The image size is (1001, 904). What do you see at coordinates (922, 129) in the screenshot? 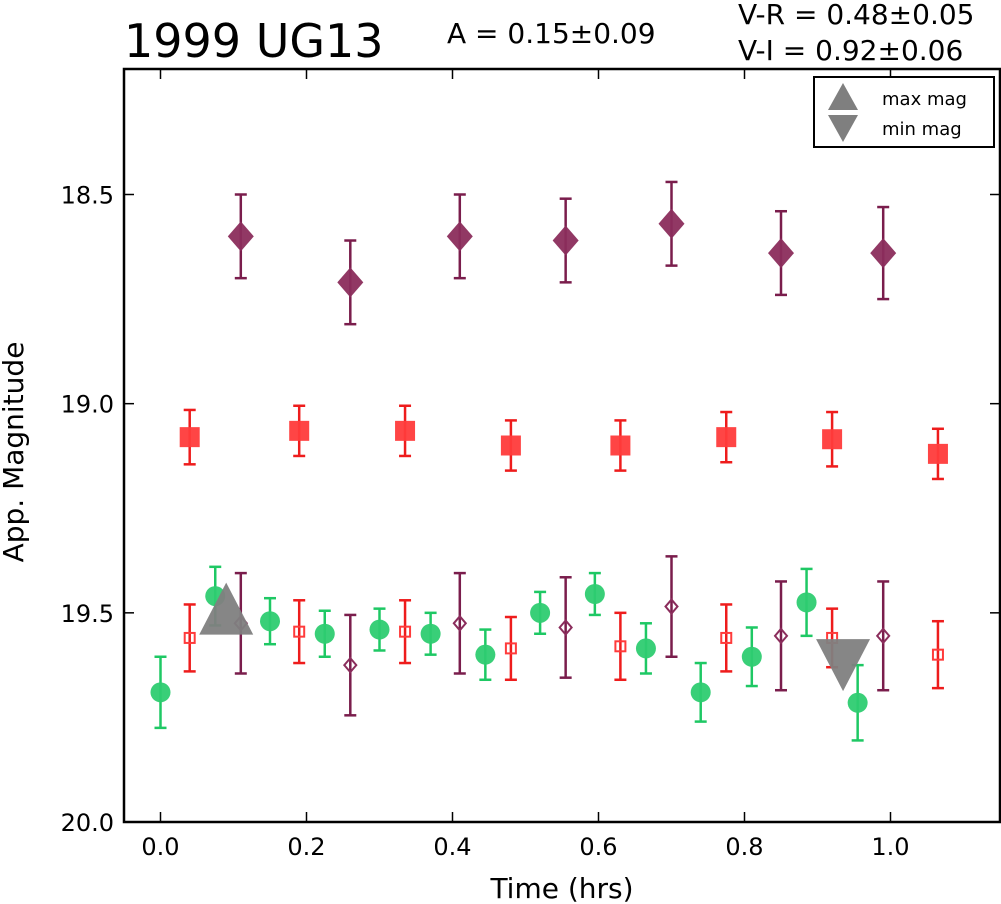
I see `legend-label-min-mag: min mag` at bounding box center [922, 129].